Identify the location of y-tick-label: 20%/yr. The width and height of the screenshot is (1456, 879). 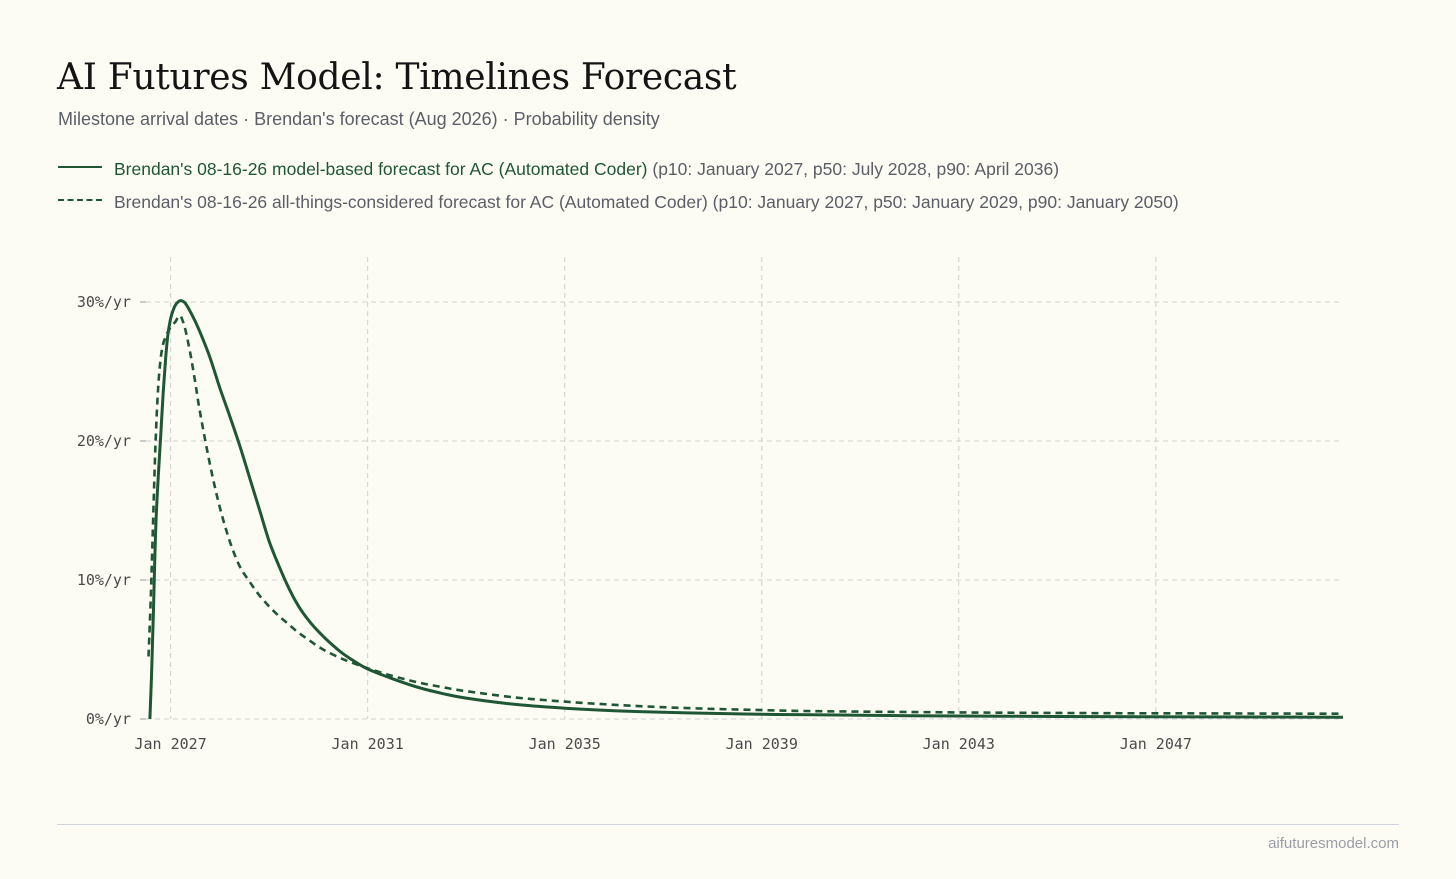
(104, 441).